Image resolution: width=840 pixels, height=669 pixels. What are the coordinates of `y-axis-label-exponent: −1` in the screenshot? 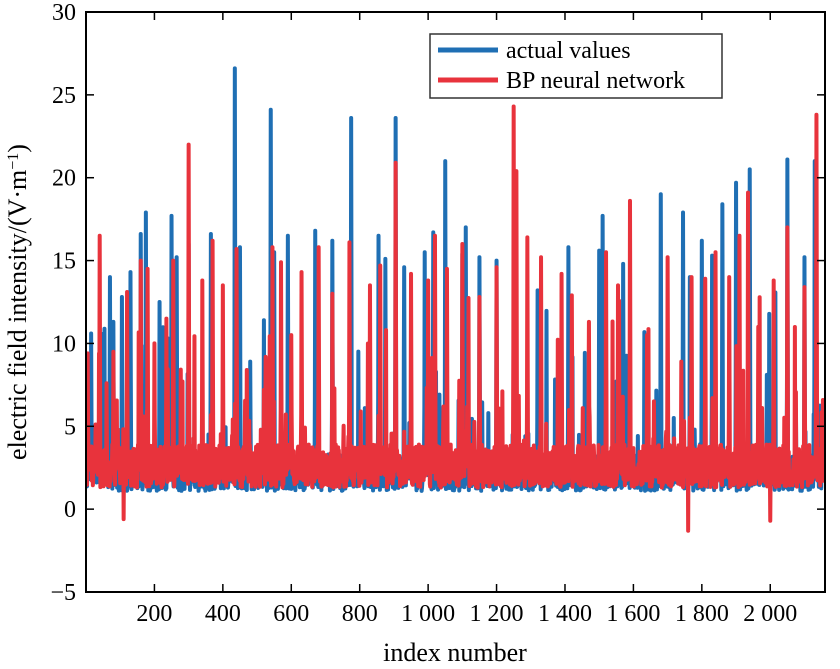 It's located at (13, 161).